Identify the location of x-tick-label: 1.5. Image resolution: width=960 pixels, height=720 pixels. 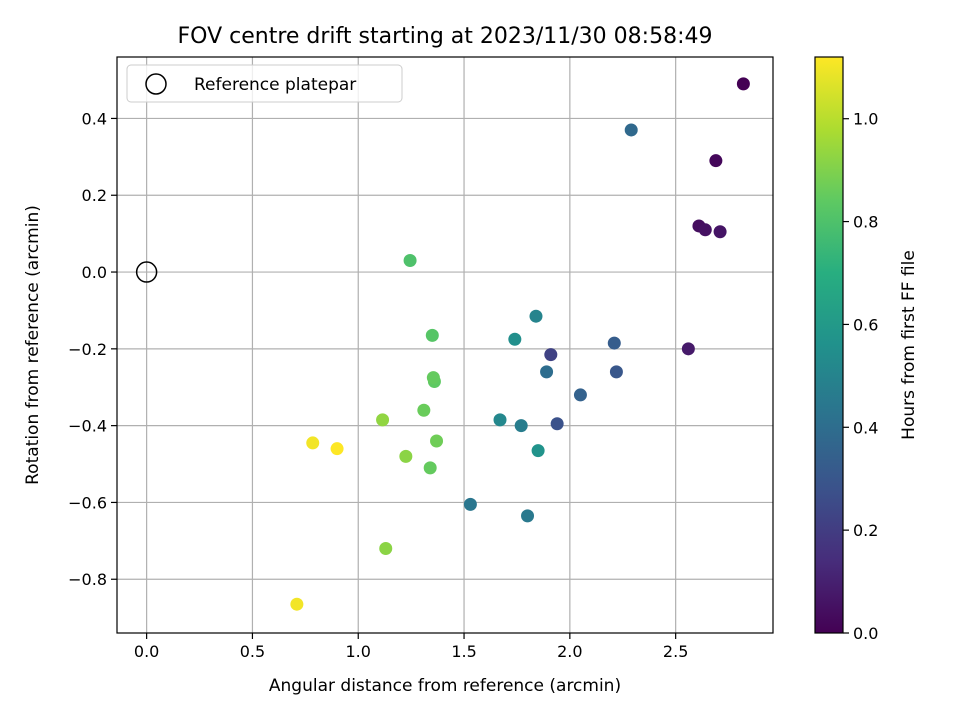
(463, 651).